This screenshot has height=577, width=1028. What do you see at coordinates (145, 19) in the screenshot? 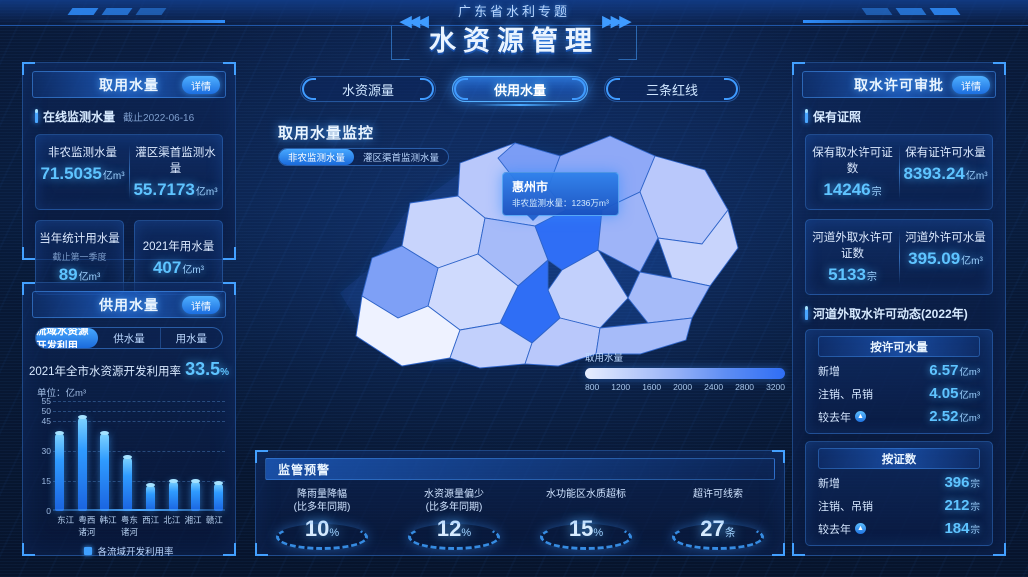
I see `header-decor-left` at bounding box center [145, 19].